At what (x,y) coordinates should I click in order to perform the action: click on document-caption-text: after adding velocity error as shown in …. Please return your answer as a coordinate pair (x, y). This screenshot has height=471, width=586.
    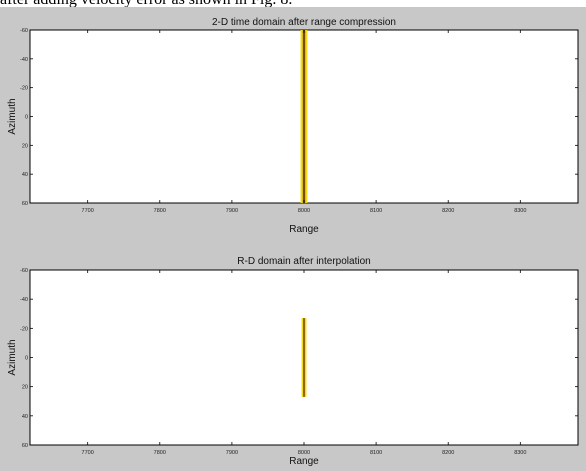
    Looking at the image, I should click on (293, 4).